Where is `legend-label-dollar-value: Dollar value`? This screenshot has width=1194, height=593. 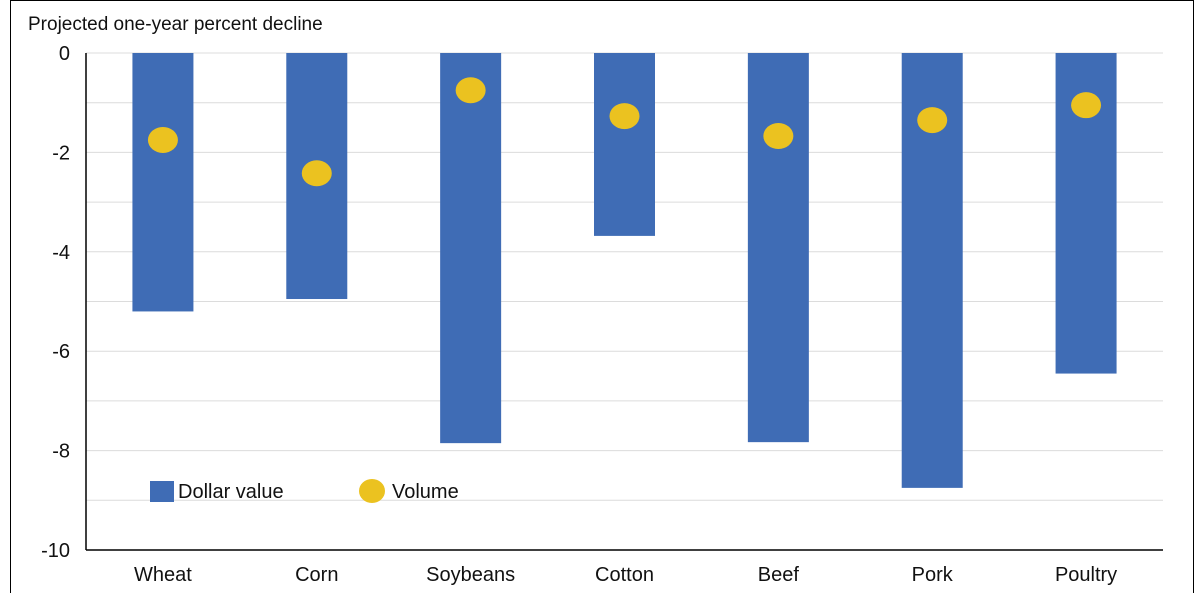
legend-label-dollar-value: Dollar value is located at coordinates (231, 492).